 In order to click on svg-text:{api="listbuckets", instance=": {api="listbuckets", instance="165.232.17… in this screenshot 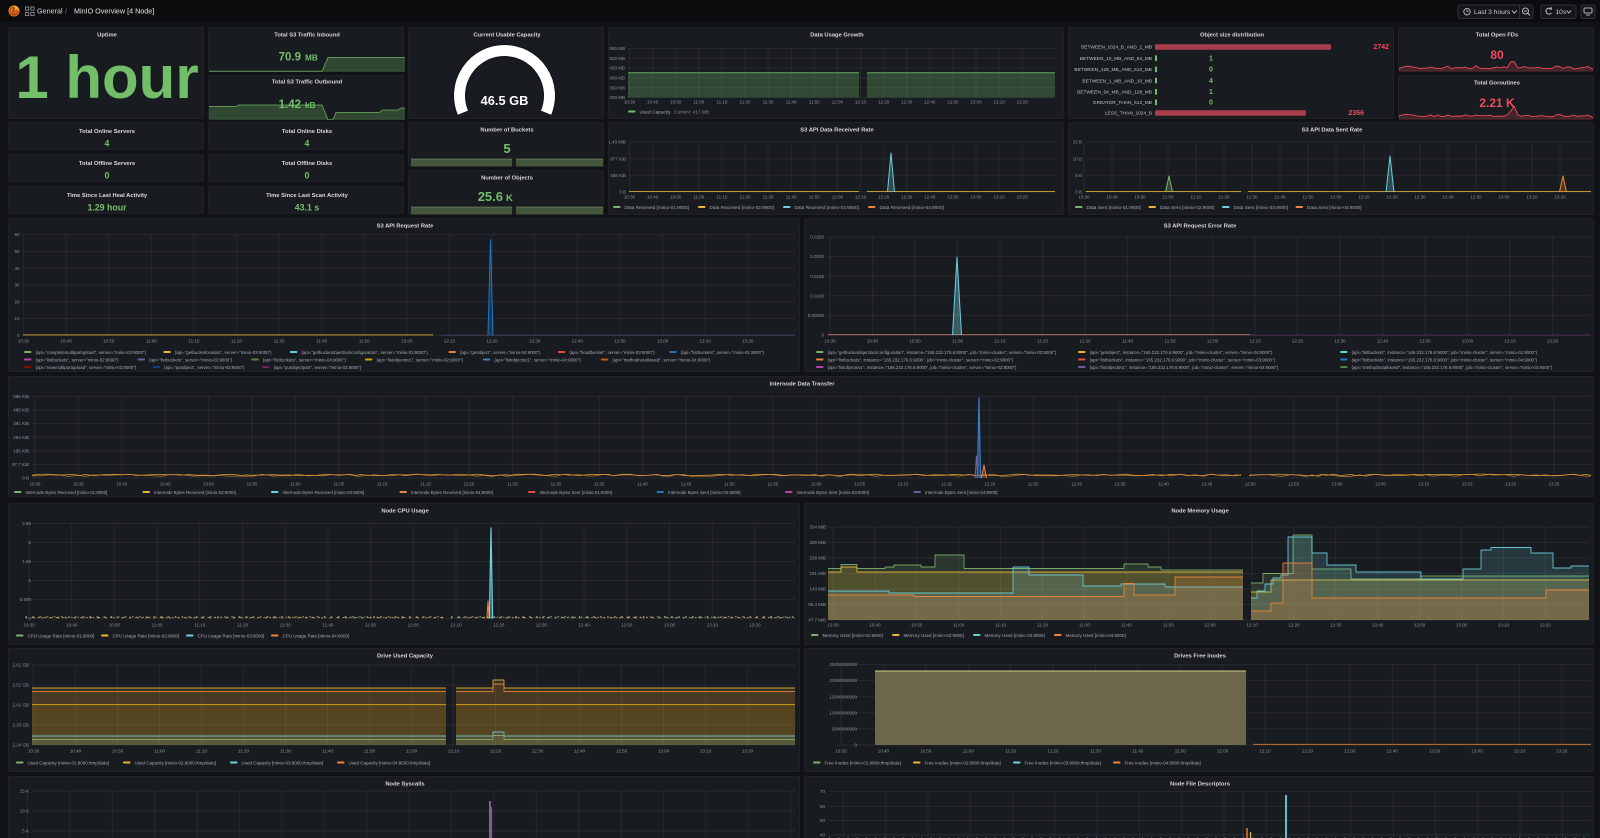, I will do `click(1445, 352)`.